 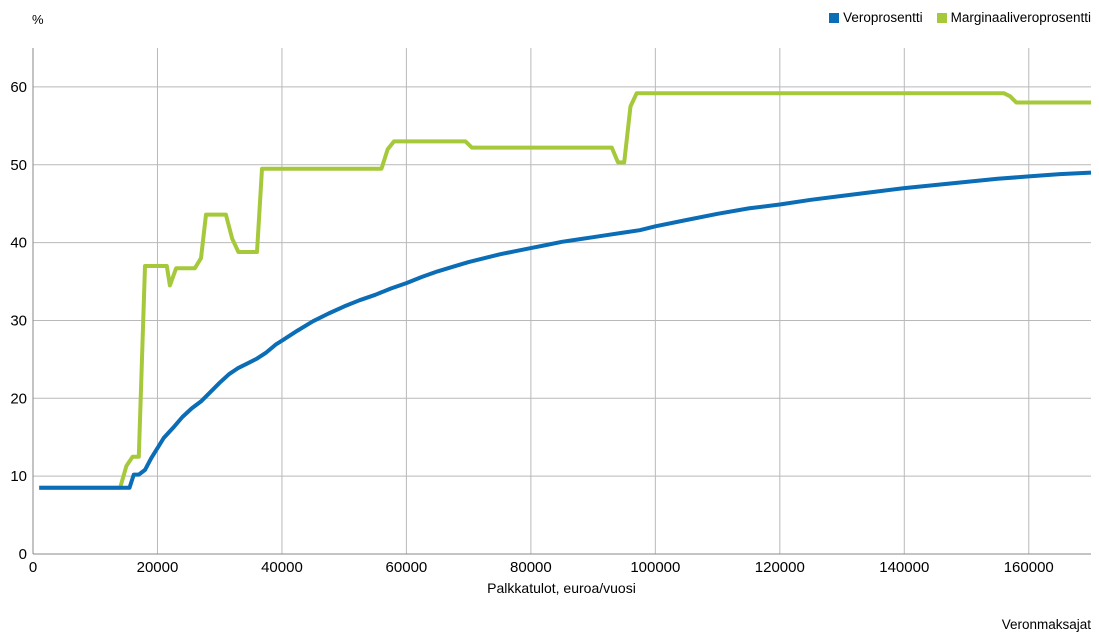 I want to click on x-tick-label-120000: 120000, so click(x=780, y=567).